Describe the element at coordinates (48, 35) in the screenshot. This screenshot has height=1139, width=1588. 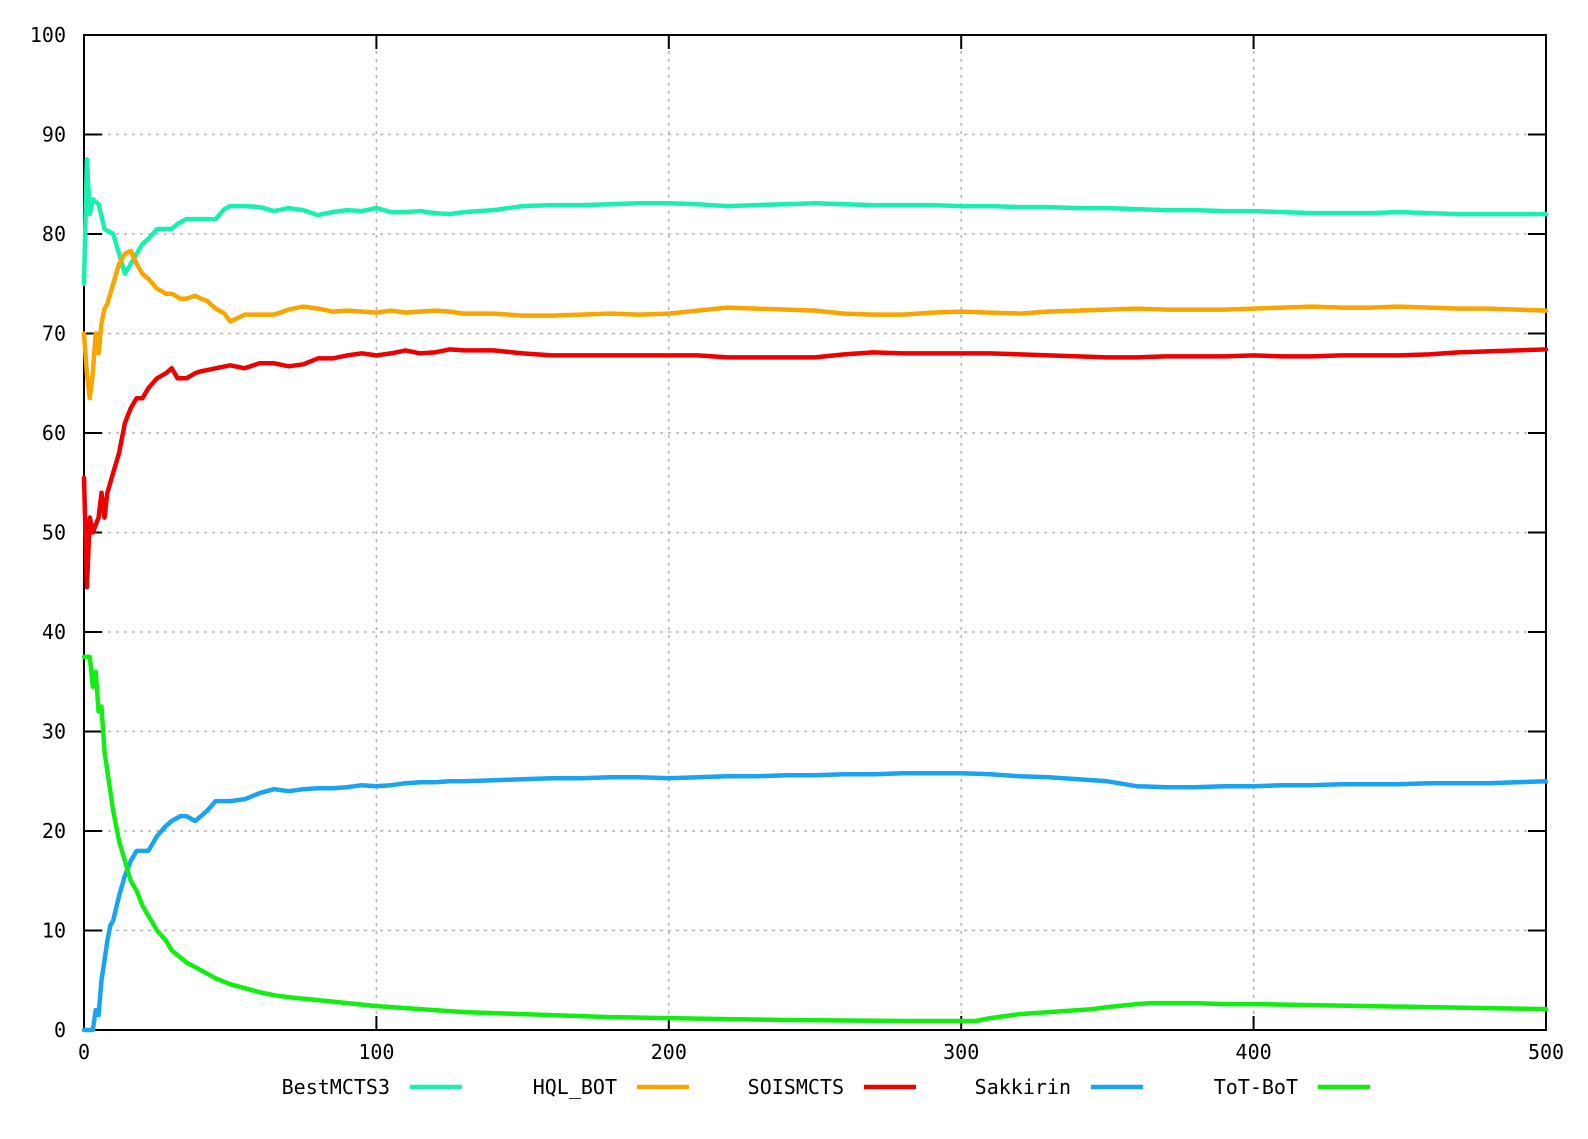
I see `y-tick-label: 100` at that location.